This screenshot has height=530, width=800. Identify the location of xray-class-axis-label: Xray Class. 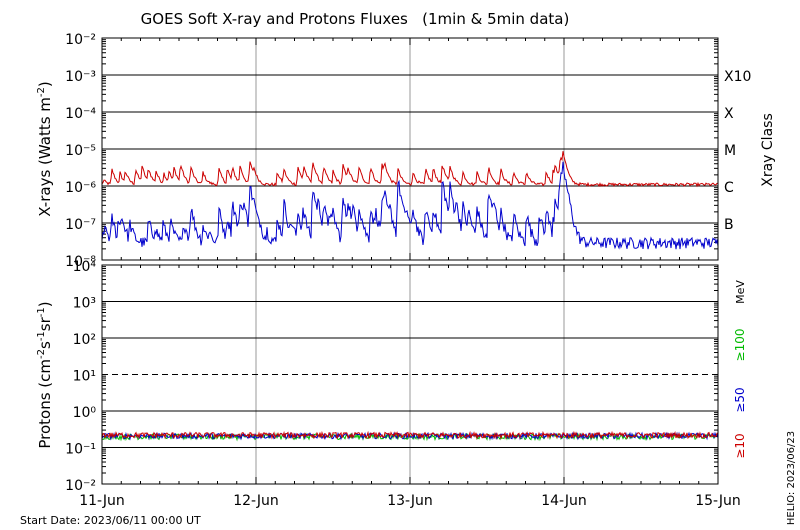
(768, 150).